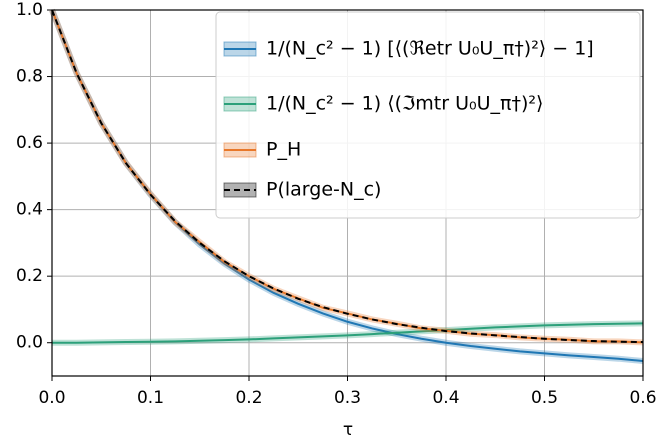 Image resolution: width=664 pixels, height=443 pixels. What do you see at coordinates (29, 210) in the screenshot?
I see `y-tick-label: 0.4` at bounding box center [29, 210].